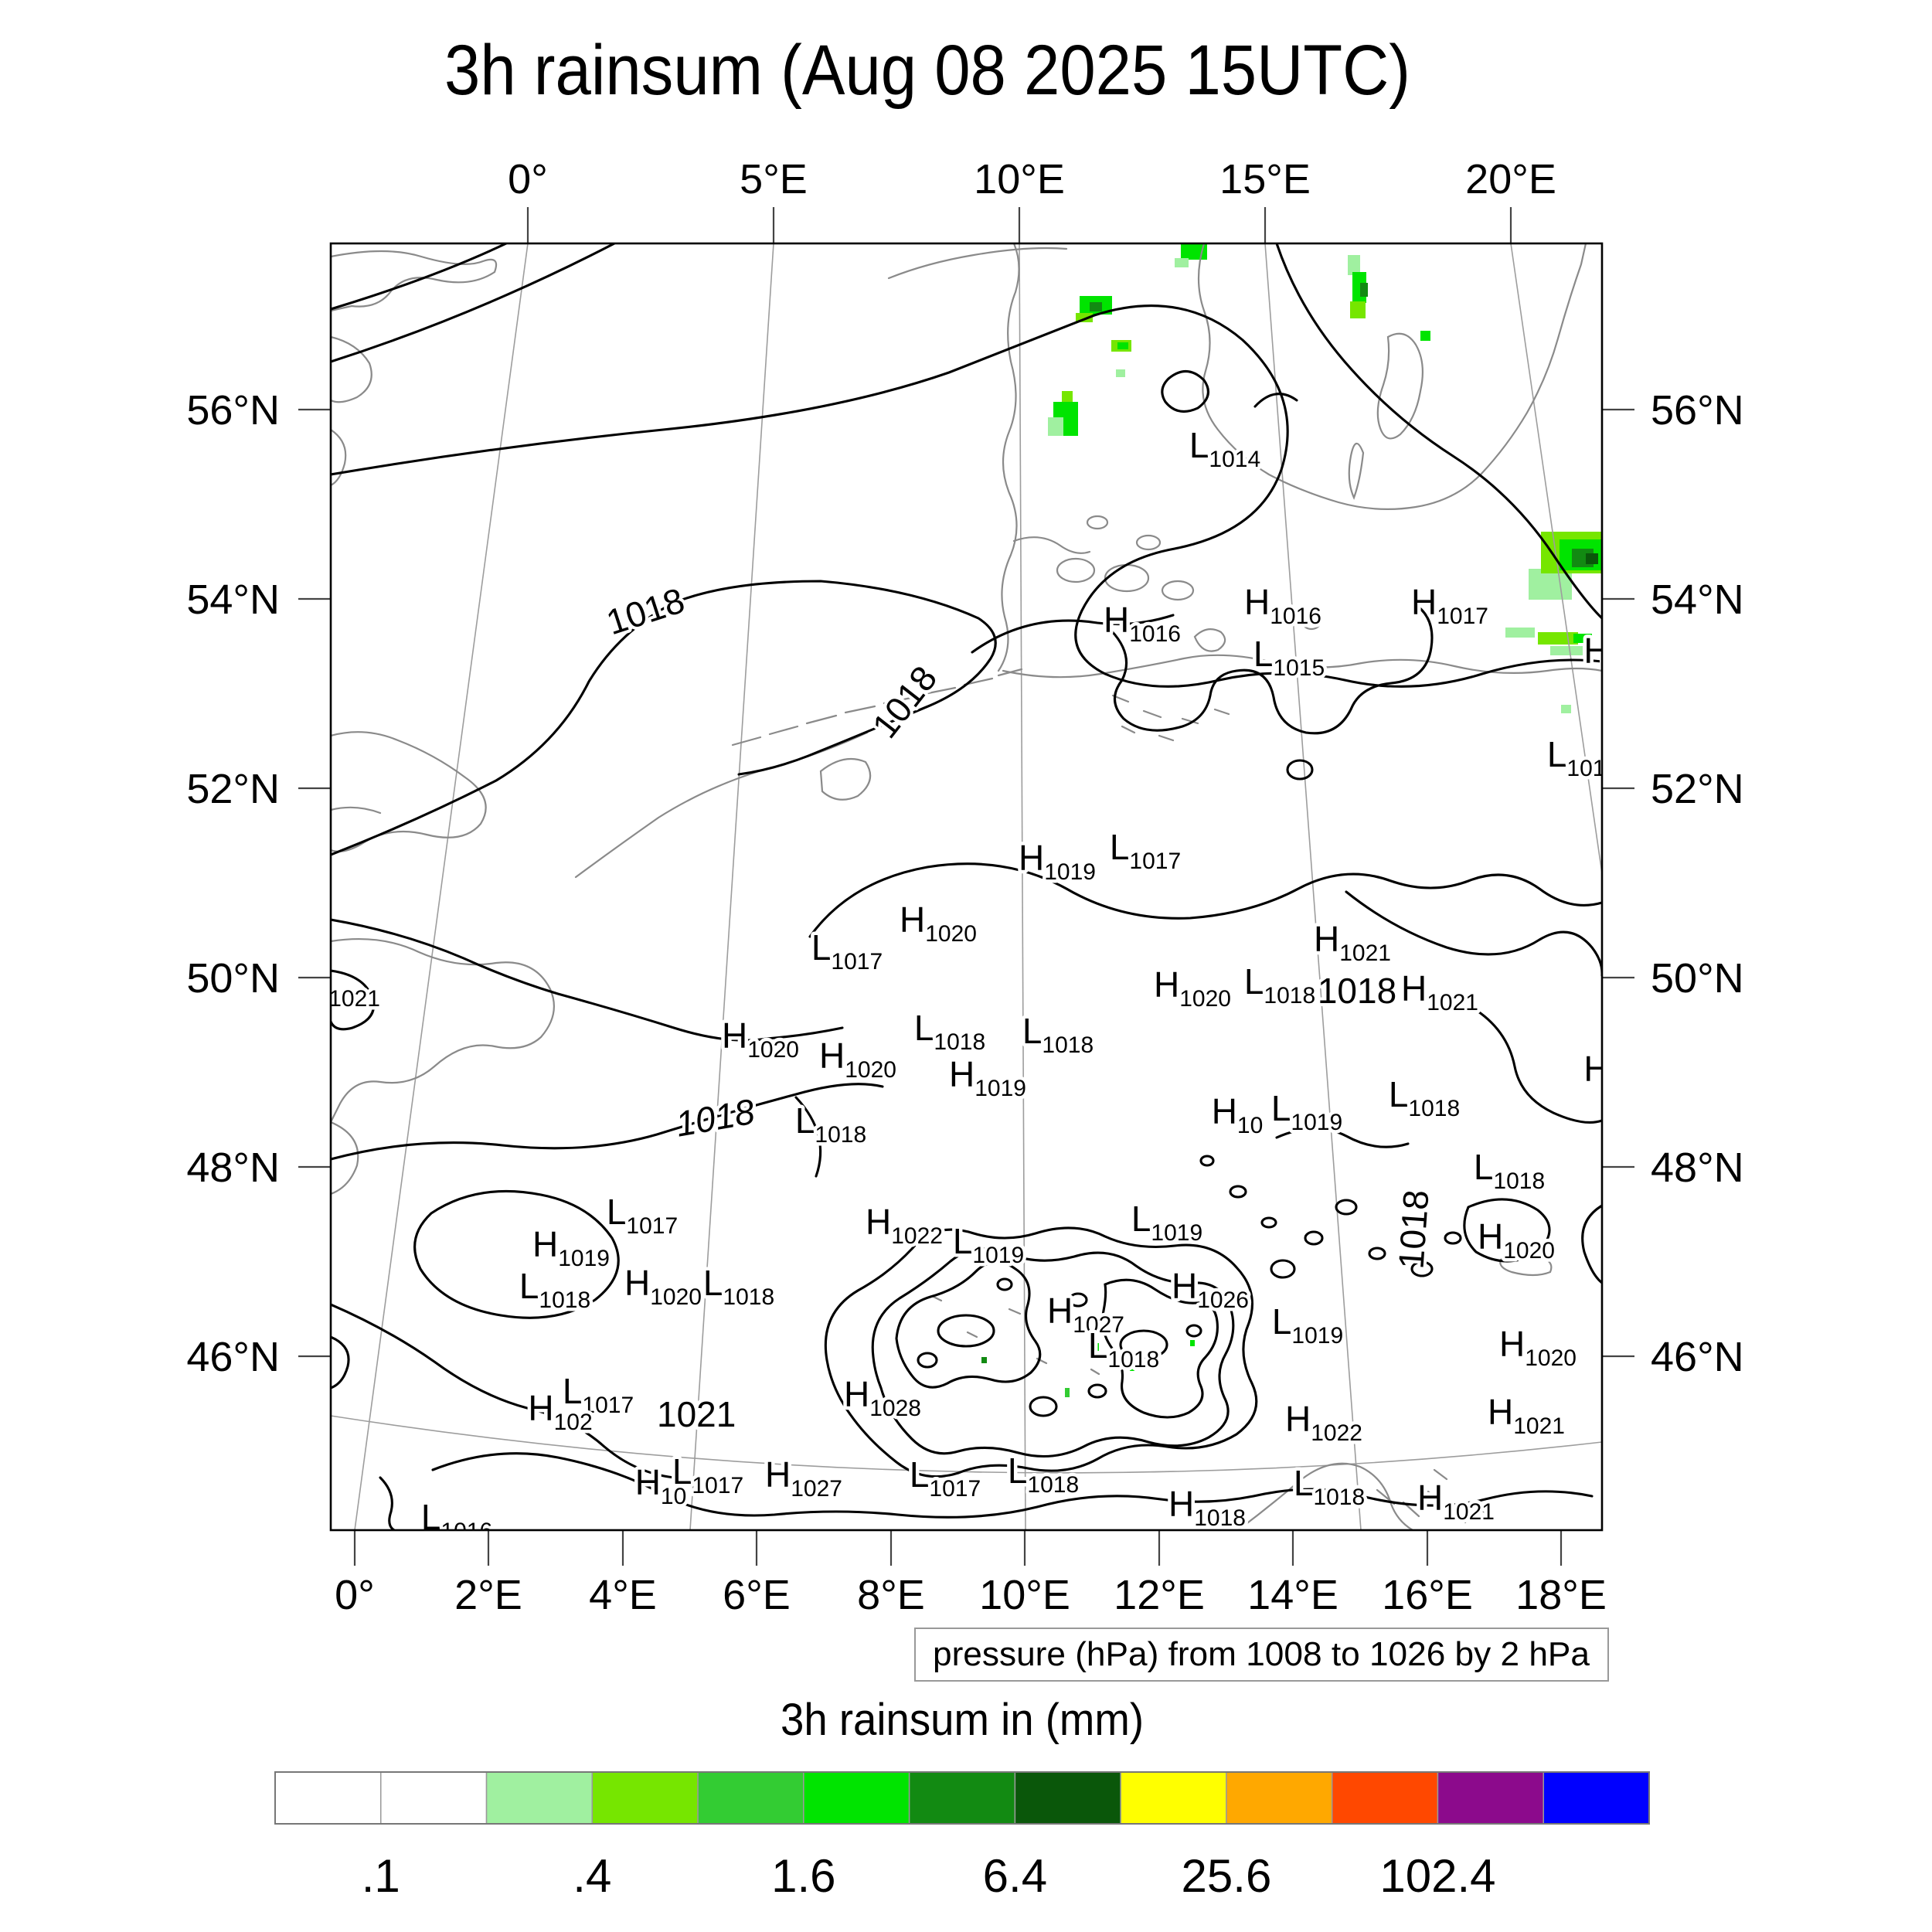 The height and width of the screenshot is (1932, 1932). What do you see at coordinates (339, 457) in the screenshot?
I see `coast-gb-56n` at bounding box center [339, 457].